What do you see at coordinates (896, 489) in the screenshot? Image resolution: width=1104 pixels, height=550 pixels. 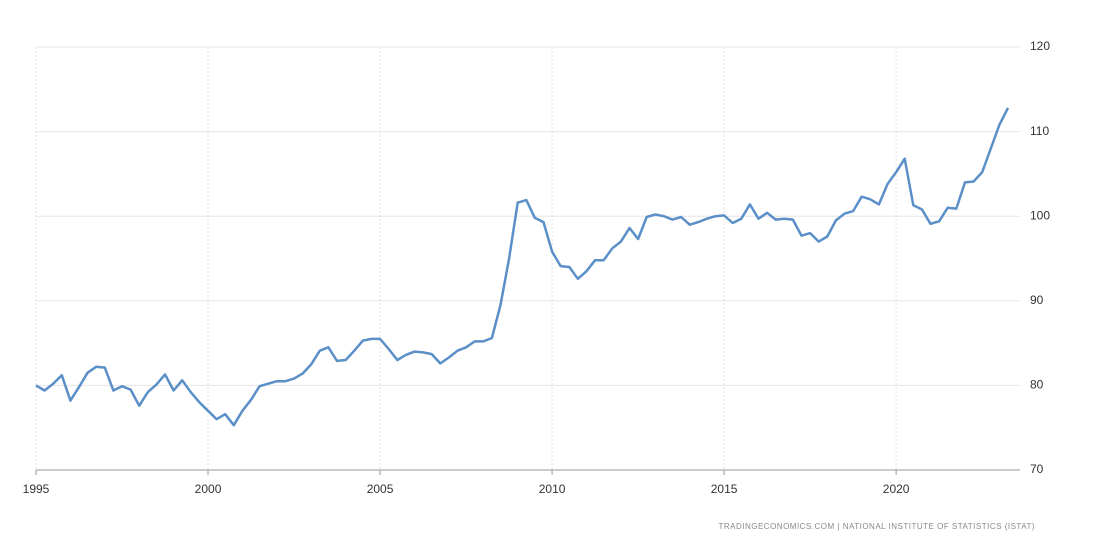 I see `x-tick-label: 2020` at bounding box center [896, 489].